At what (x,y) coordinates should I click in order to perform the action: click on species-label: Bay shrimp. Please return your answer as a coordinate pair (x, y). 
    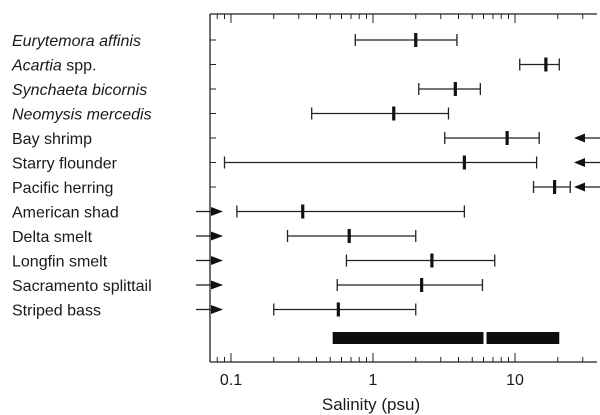
    Looking at the image, I should click on (52, 139).